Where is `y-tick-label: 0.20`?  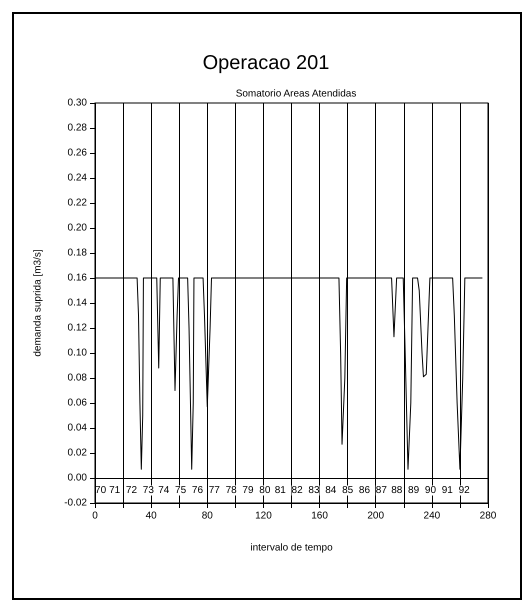
y-tick-label: 0.20 is located at coordinates (78, 228).